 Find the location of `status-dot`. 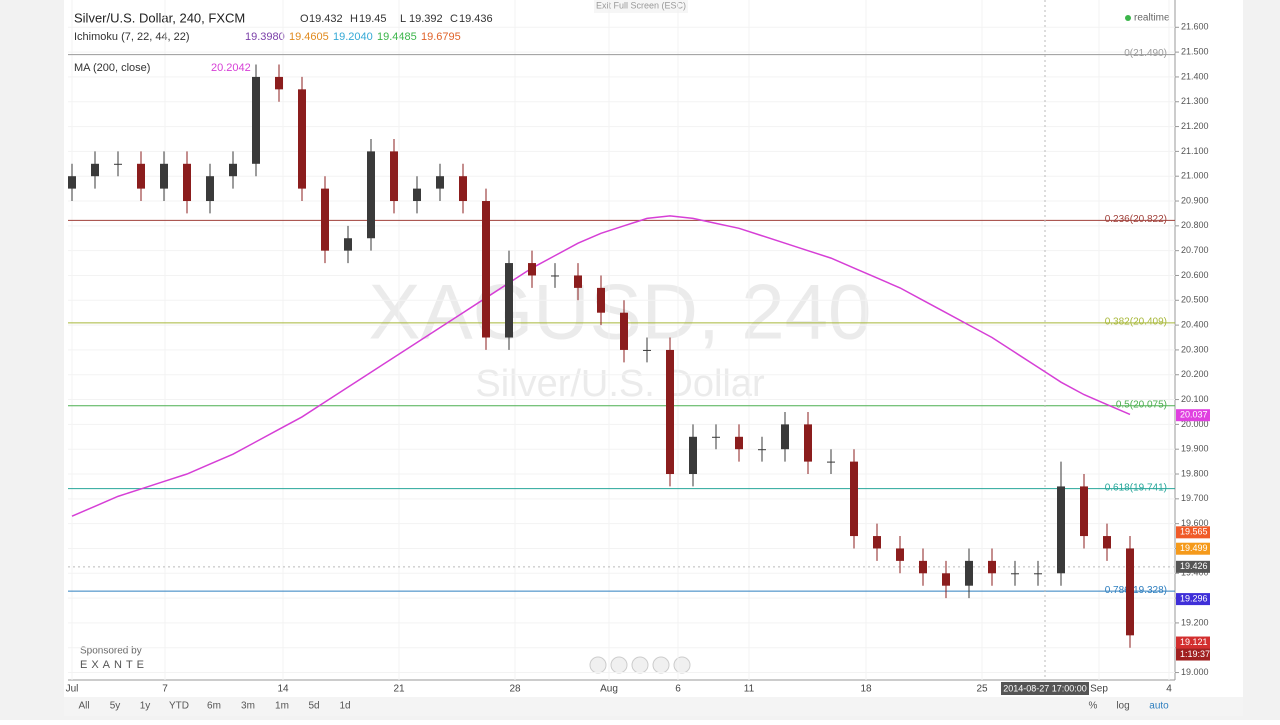

status-dot is located at coordinates (1128, 18).